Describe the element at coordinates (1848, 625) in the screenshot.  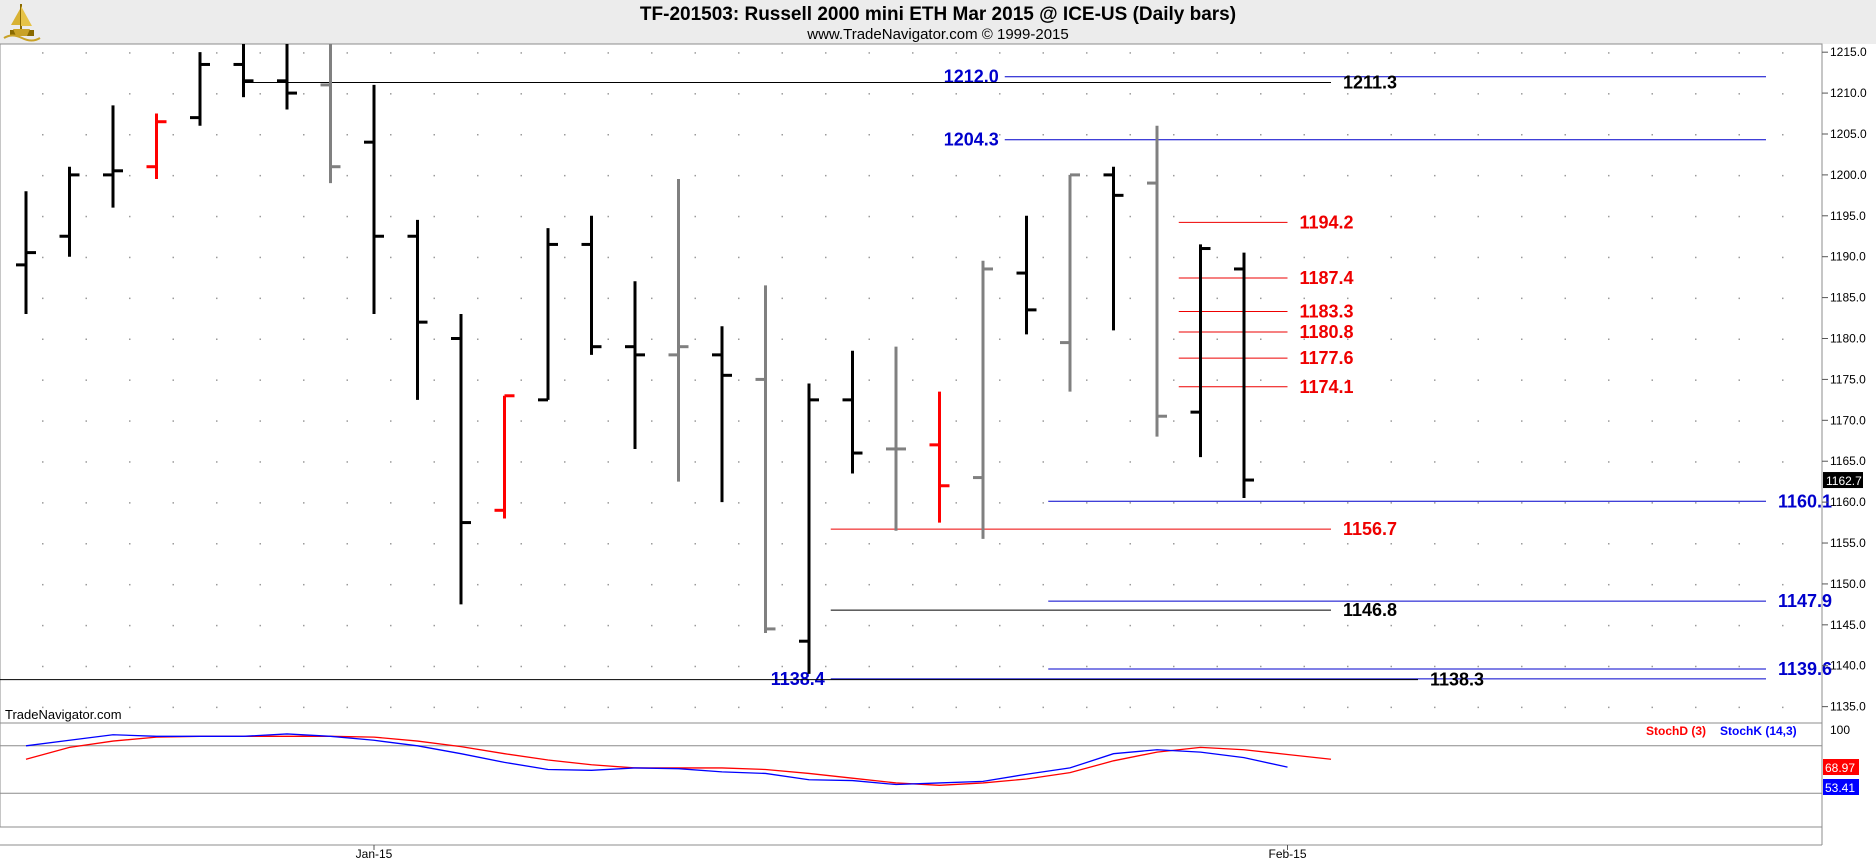
I see `price-axis-label: 1145.0` at that location.